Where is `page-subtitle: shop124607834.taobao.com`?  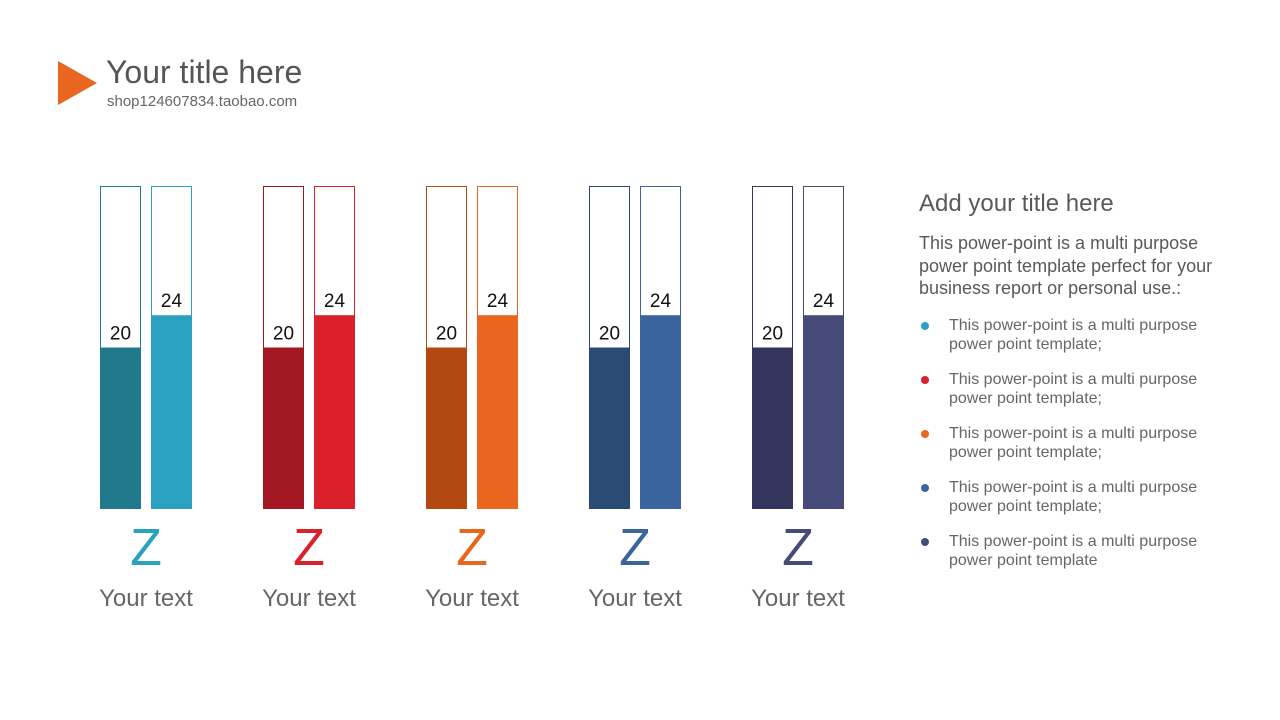 page-subtitle: shop124607834.taobao.com is located at coordinates (202, 101).